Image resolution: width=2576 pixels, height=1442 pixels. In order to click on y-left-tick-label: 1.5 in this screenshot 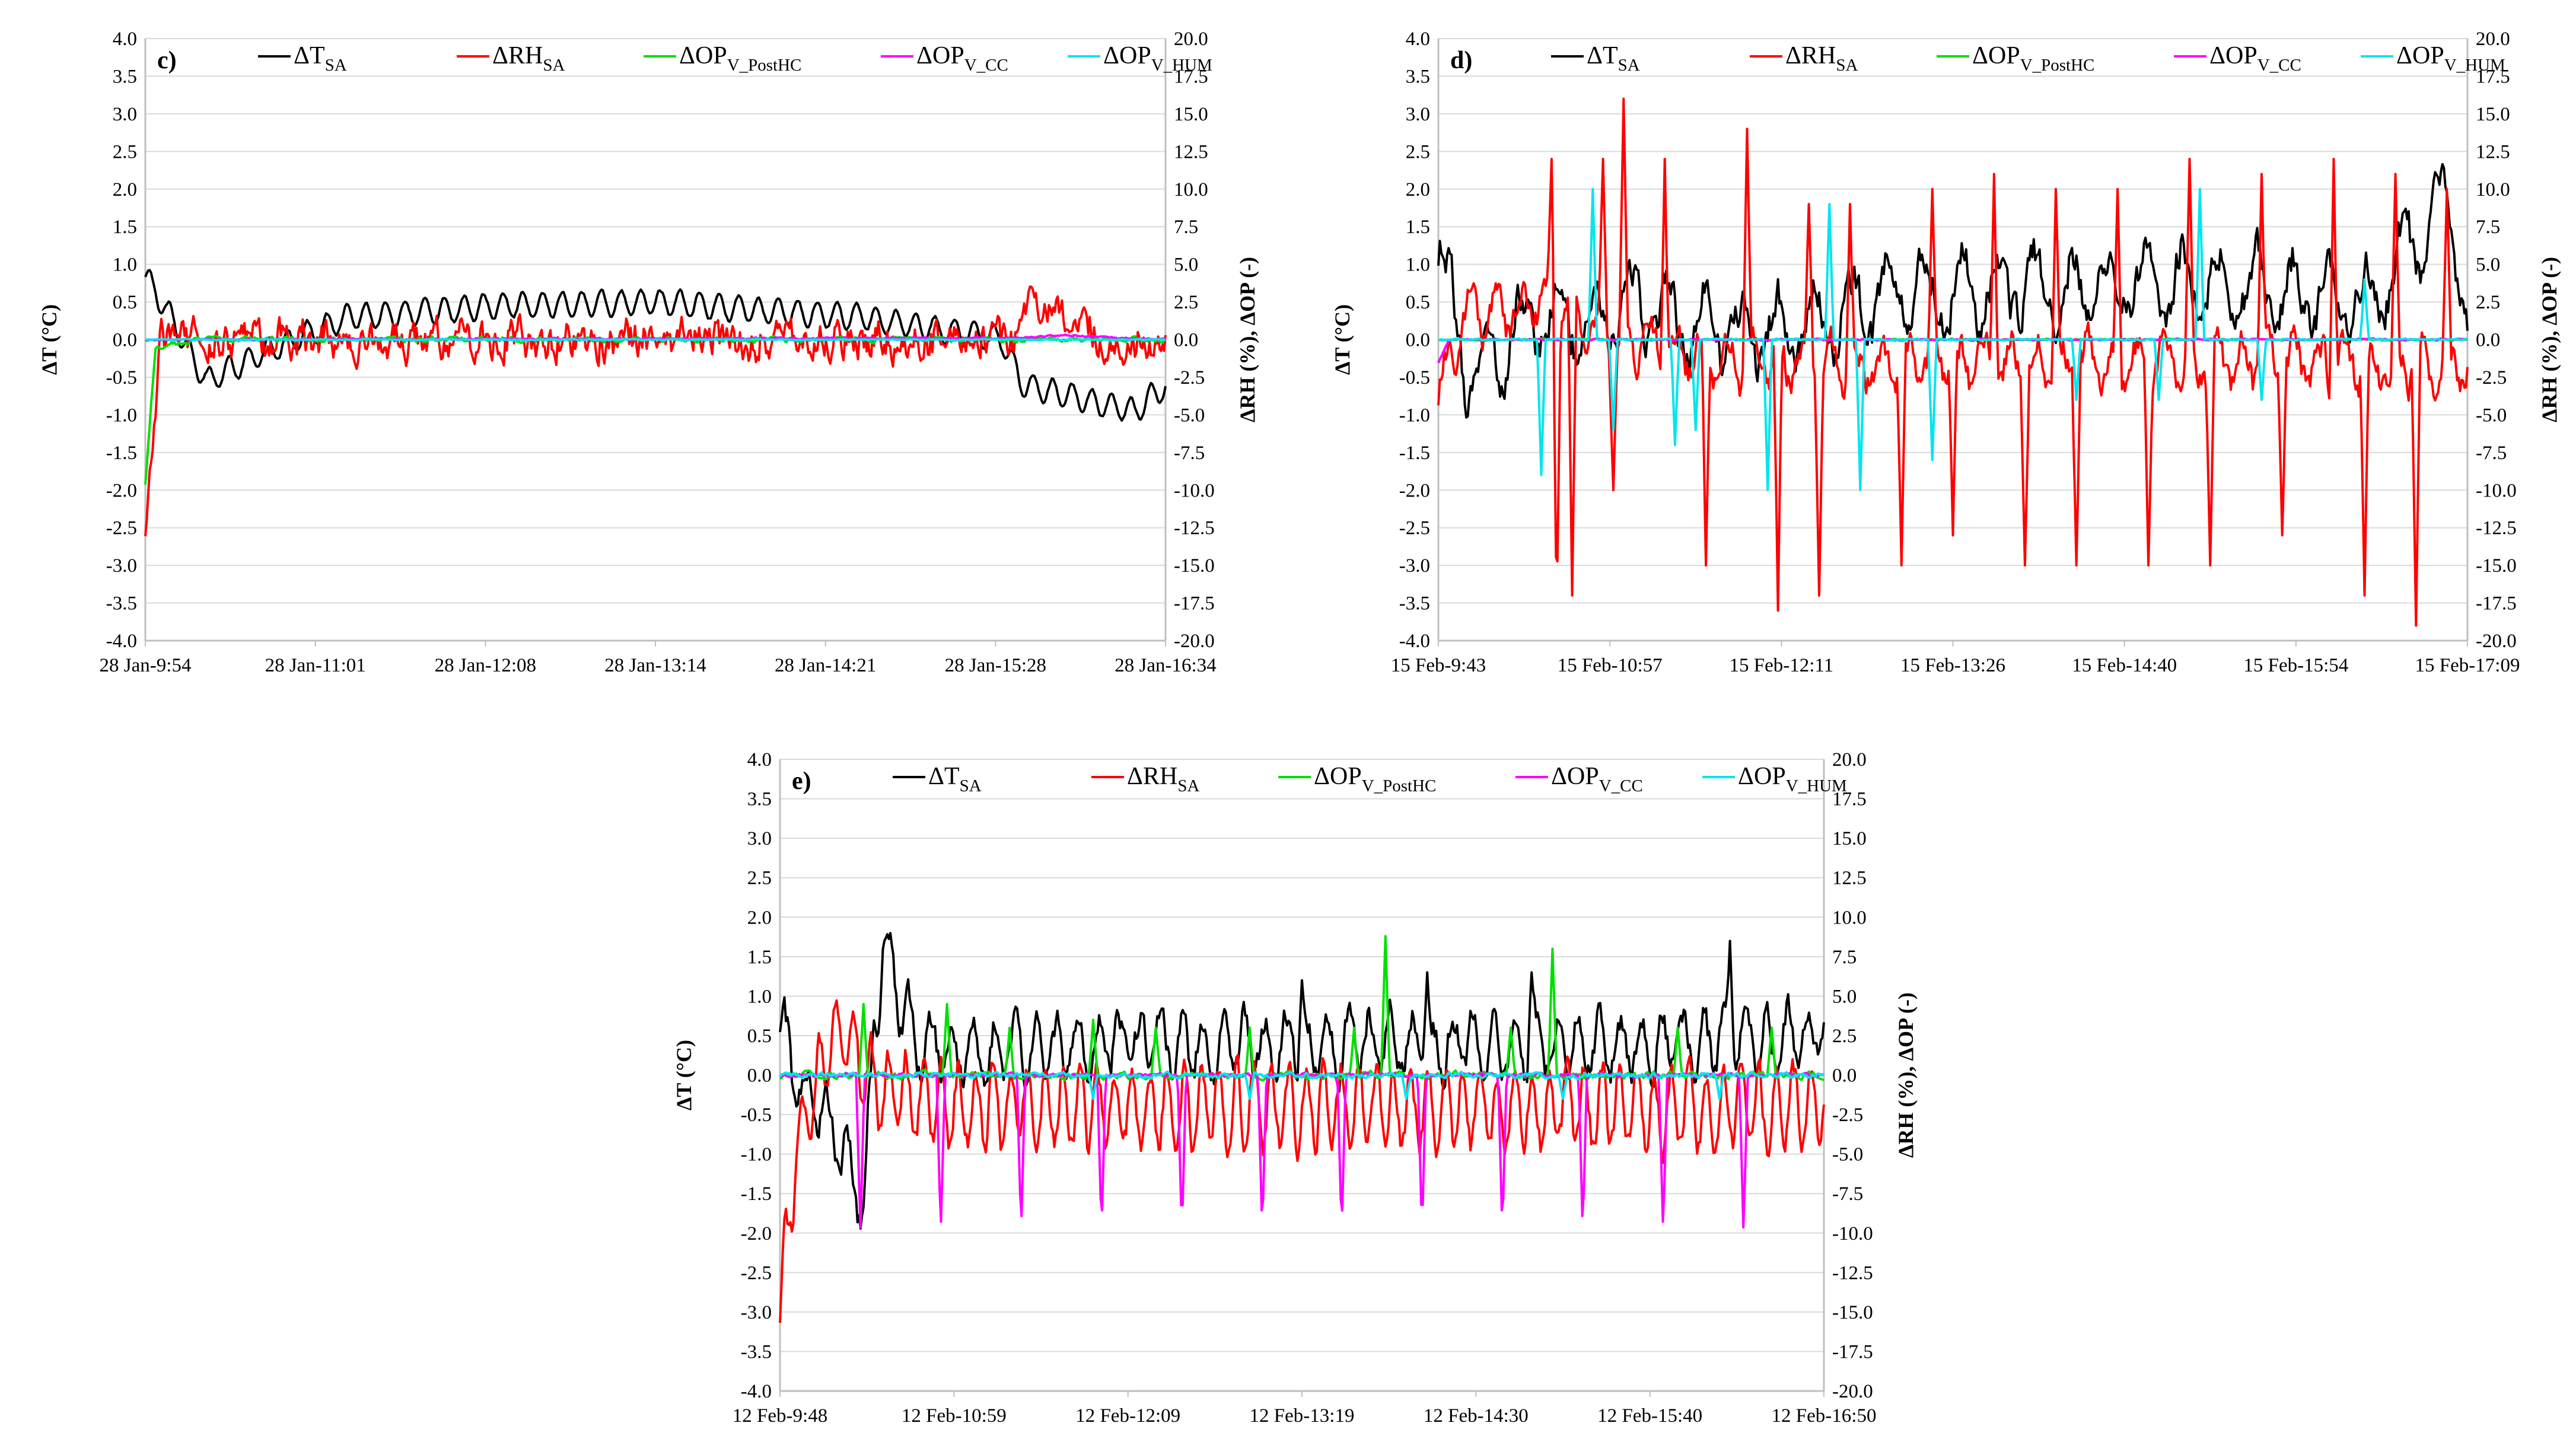, I will do `click(125, 227)`.